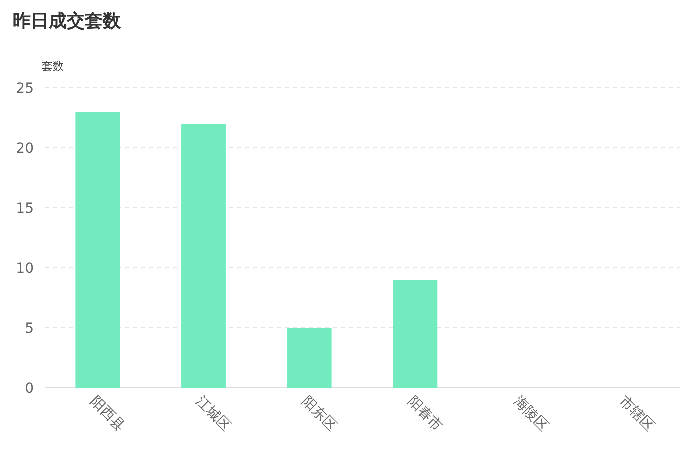 This screenshot has height=466, width=697. What do you see at coordinates (67, 21) in the screenshot?
I see `chart-title: 昨日成交套数` at bounding box center [67, 21].